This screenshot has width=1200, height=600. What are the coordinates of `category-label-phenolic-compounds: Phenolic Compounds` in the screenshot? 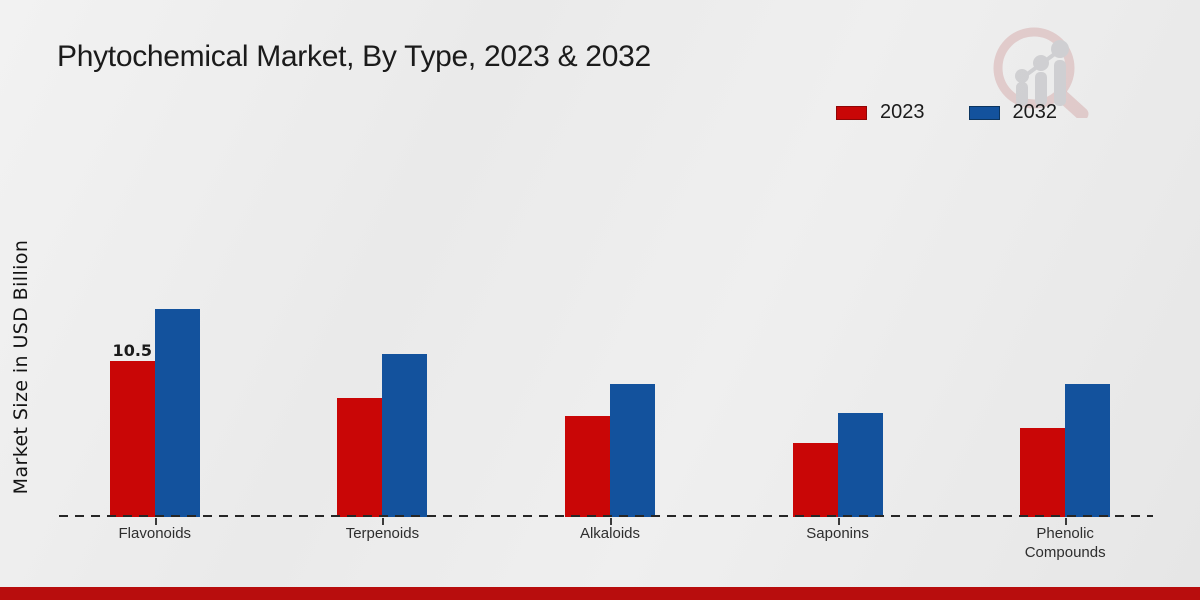 It's located at (1065, 543).